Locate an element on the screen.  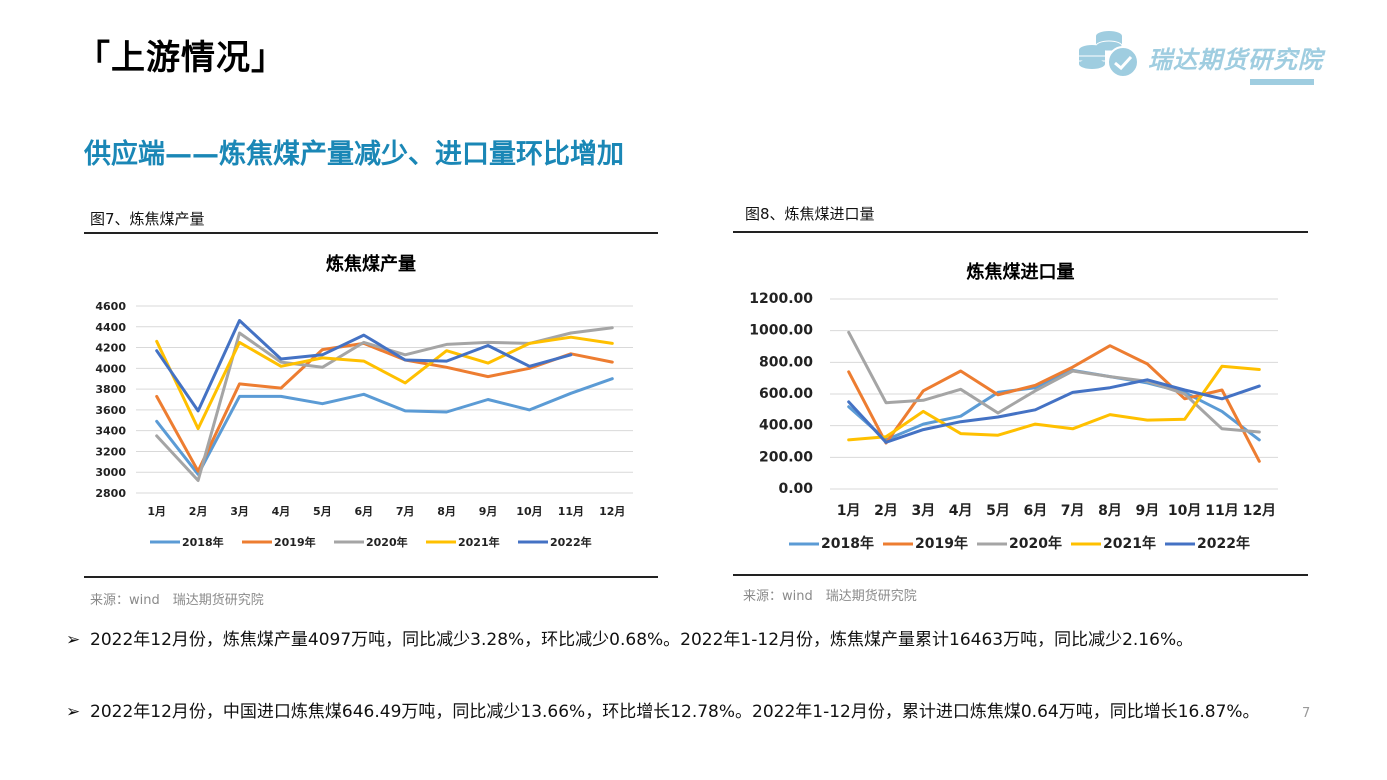
y-tick-label: 800.00 is located at coordinates (786, 362).